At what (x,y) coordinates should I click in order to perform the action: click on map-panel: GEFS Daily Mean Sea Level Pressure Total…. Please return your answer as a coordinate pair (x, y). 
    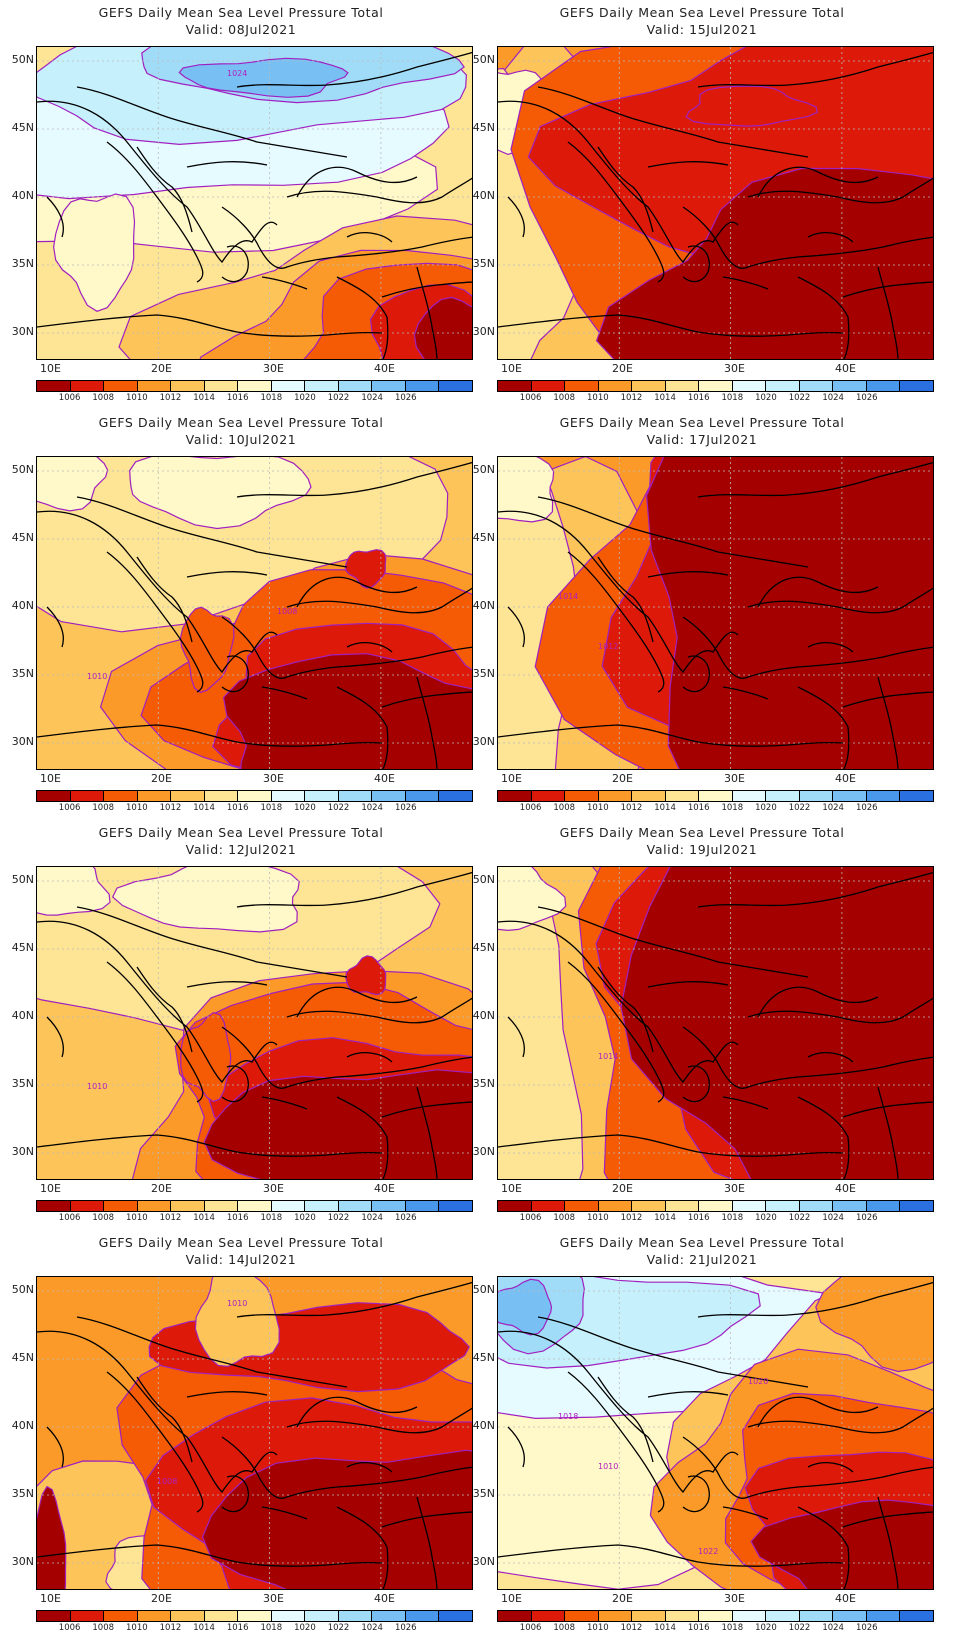
    Looking at the image, I should click on (241, 615).